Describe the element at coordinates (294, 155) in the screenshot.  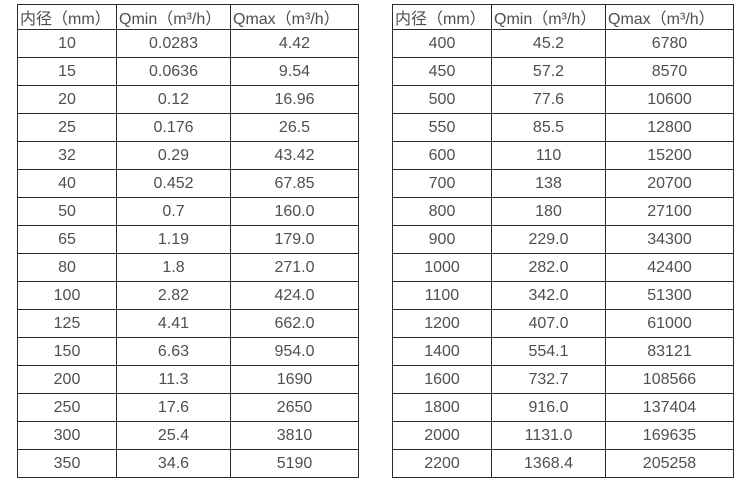
I see `table-cell: 43.42` at that location.